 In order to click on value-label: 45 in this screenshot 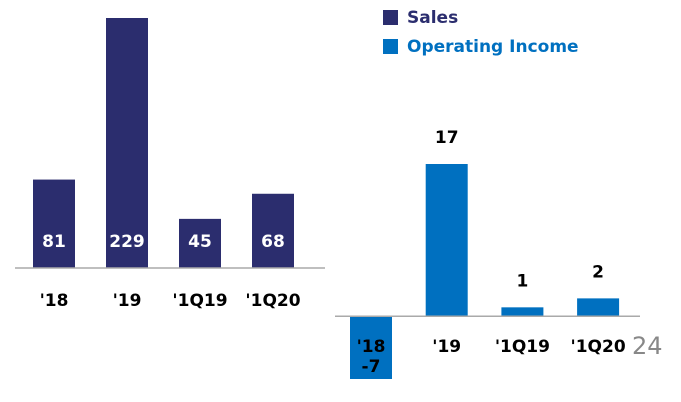, I will do `click(200, 242)`.